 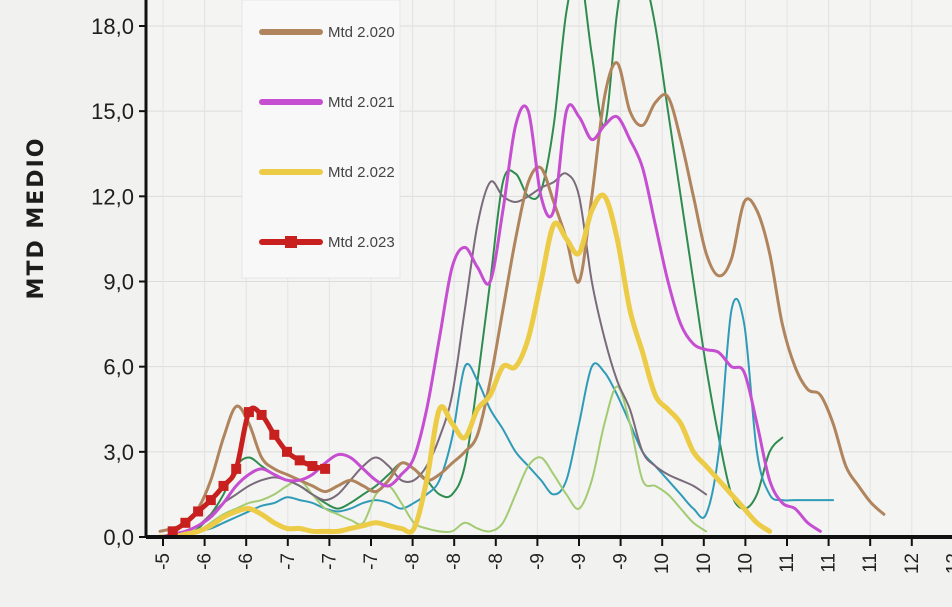 I want to click on y-tick-label: 12,0, so click(x=112, y=196).